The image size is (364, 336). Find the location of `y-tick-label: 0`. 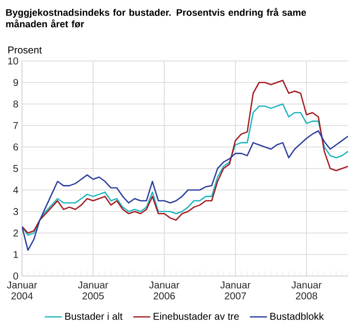

y-tick-label: 0 is located at coordinates (15, 276).